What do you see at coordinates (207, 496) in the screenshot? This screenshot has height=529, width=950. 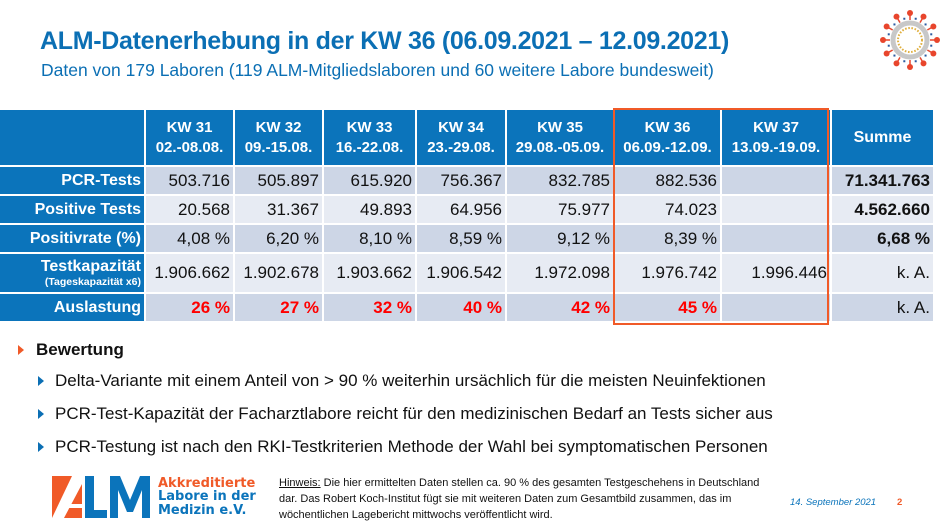 I see `alm-logo-text: Akkreditierte Labore in der Medizin e.V.` at bounding box center [207, 496].